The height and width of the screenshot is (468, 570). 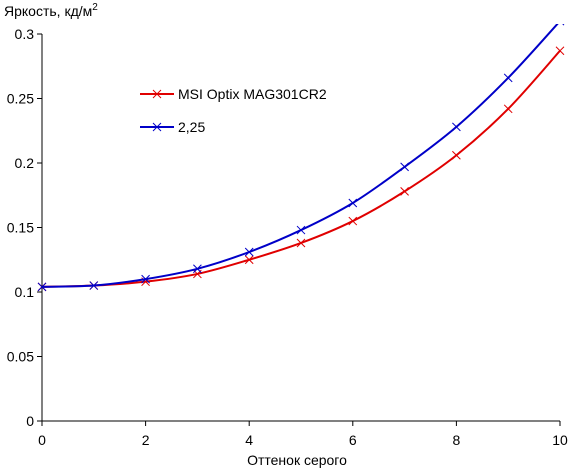 What do you see at coordinates (297, 460) in the screenshot?
I see `x-axis-title: Оттенок серого` at bounding box center [297, 460].